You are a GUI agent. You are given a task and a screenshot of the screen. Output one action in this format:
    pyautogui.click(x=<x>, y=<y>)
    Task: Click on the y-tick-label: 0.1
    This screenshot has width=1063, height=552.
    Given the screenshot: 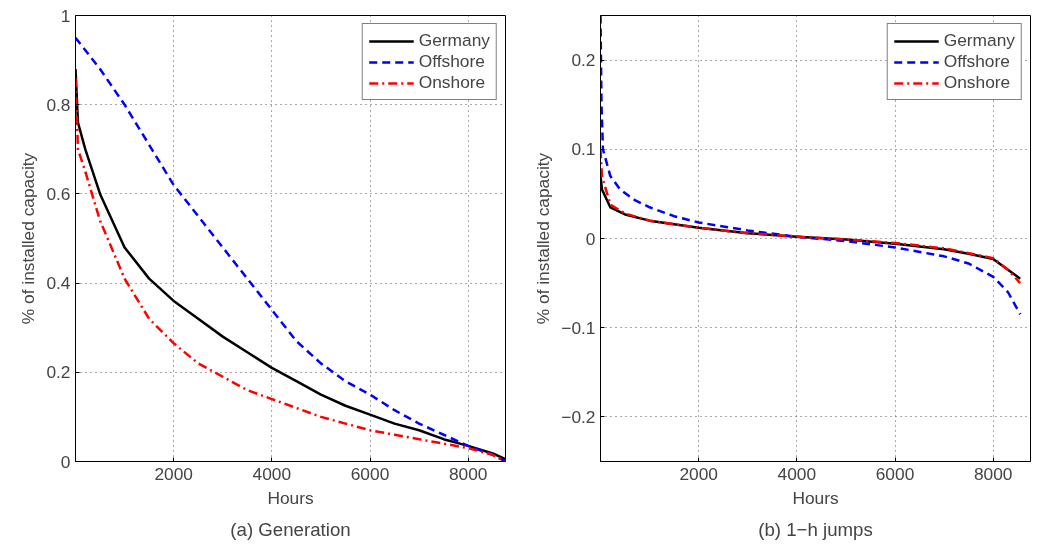 What is the action you would take?
    pyautogui.click(x=583, y=149)
    